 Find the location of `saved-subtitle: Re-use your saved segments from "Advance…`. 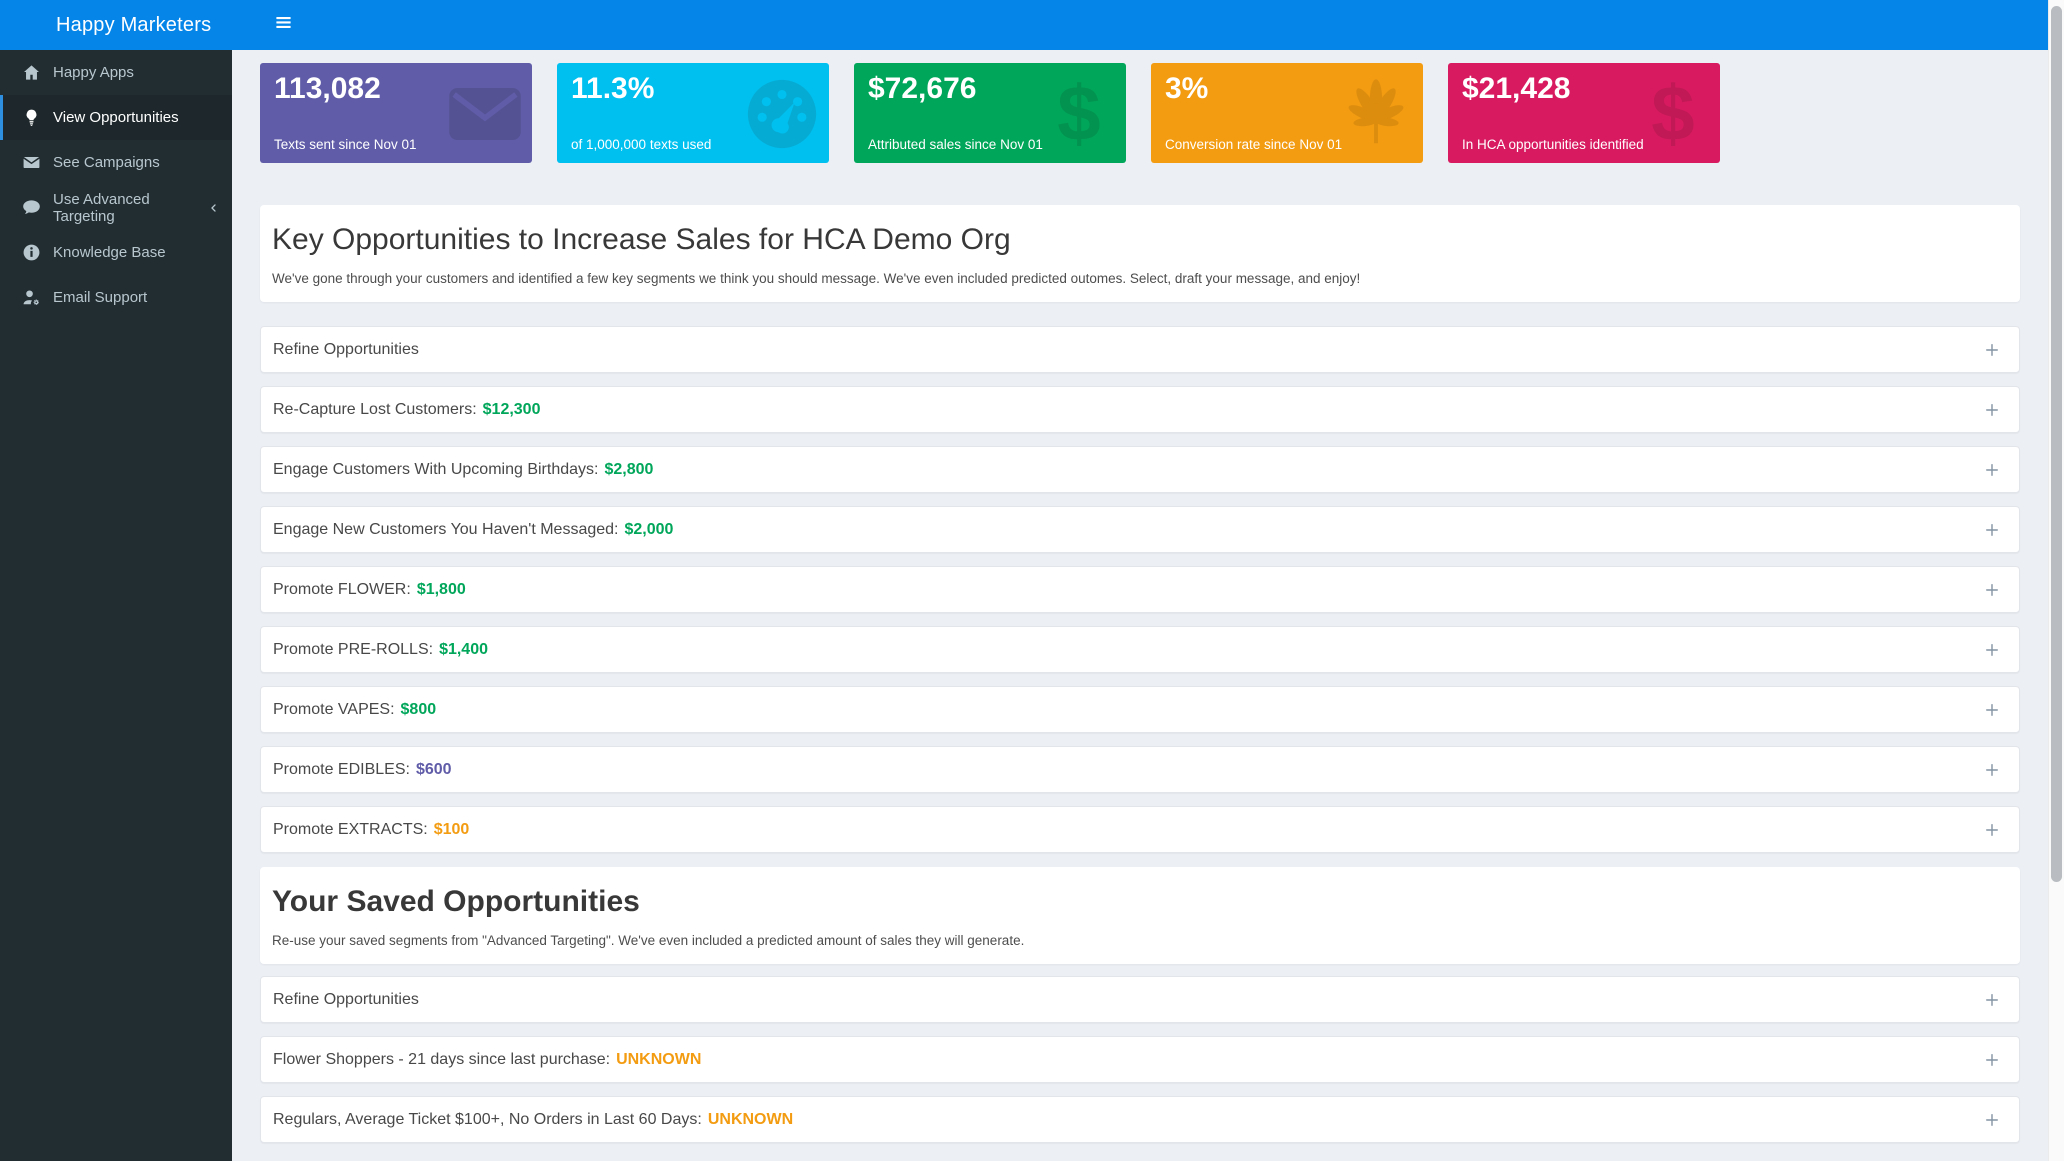

saved-subtitle: Re-use your saved segments from "Advance… is located at coordinates (648, 940).